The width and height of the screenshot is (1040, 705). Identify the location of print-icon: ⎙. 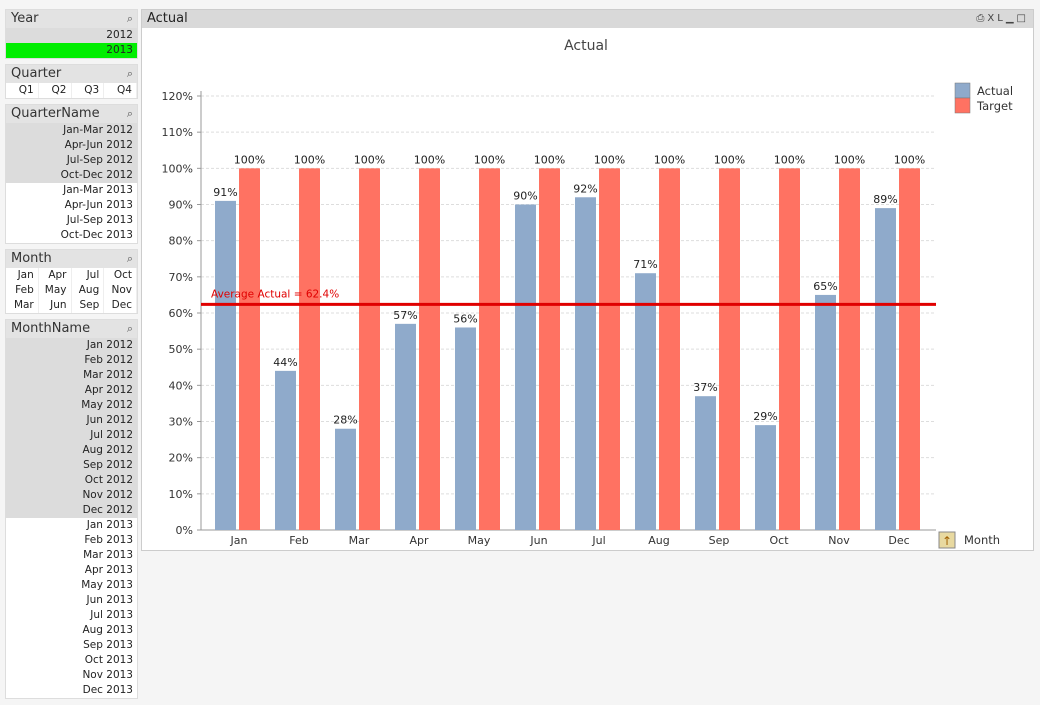
(982, 18).